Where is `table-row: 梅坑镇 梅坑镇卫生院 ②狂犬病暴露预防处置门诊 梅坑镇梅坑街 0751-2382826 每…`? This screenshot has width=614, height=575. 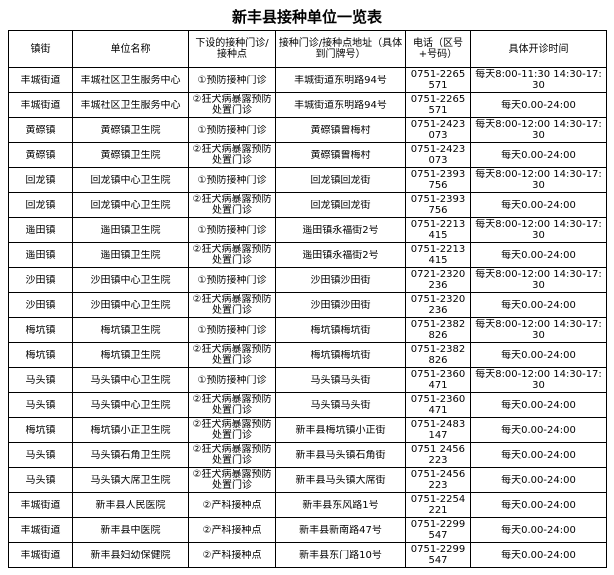 table-row: 梅坑镇 梅坑镇卫生院 ②狂犬病暴露预防处置门诊 梅坑镇梅坑街 0751-2382826 每… is located at coordinates (307, 355).